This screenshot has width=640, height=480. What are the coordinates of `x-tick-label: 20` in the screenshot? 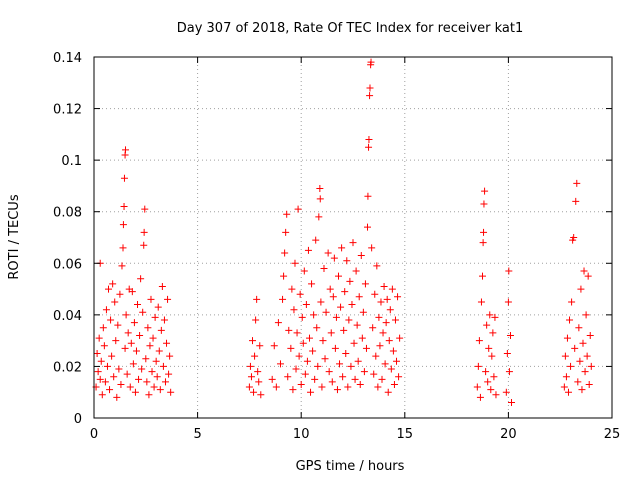 It's located at (508, 434).